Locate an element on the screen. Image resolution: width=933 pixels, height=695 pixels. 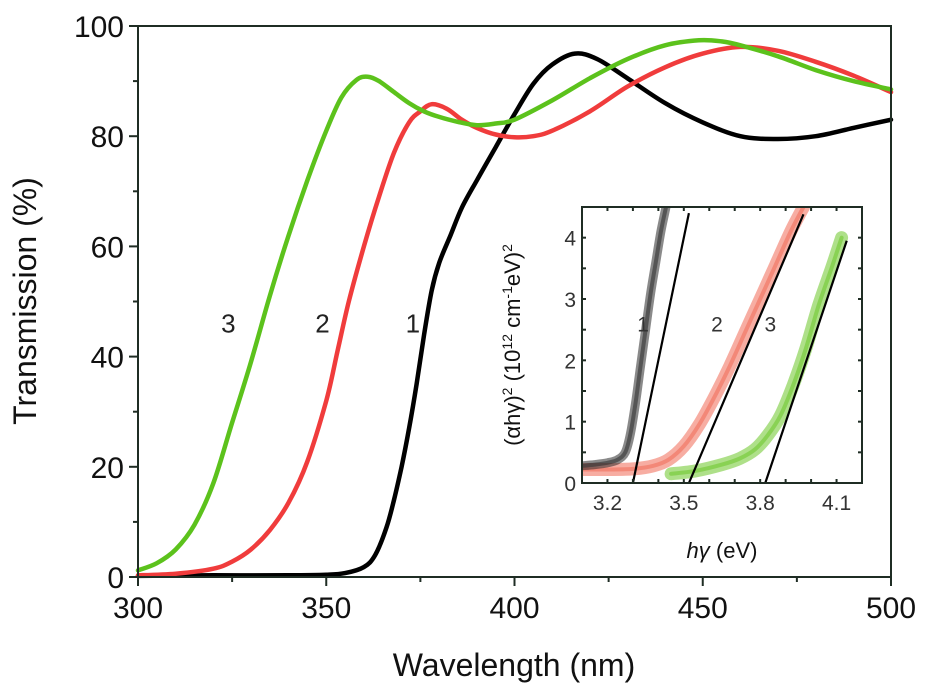
inset-y-tick-label: 2 is located at coordinates (570, 361).